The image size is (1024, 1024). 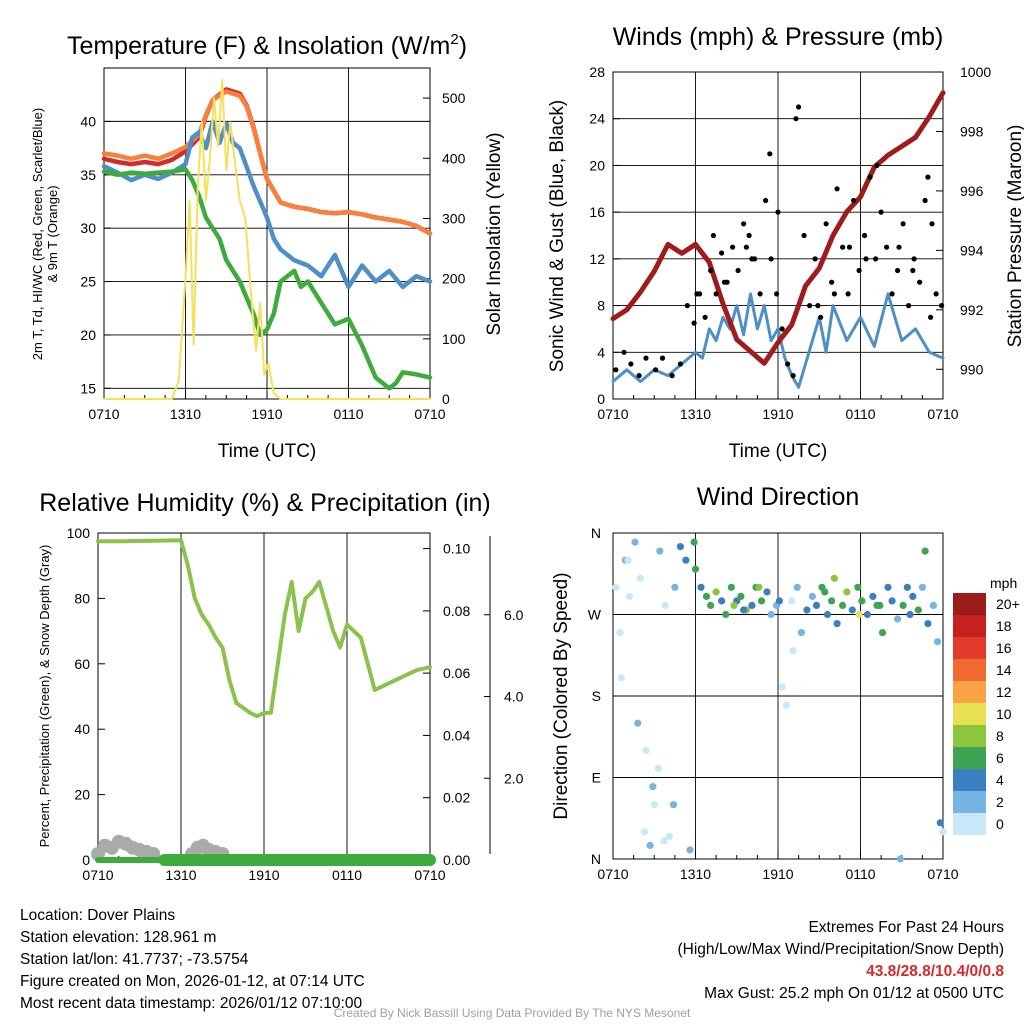 What do you see at coordinates (1004, 692) in the screenshot?
I see `colorbar-label: 12` at bounding box center [1004, 692].